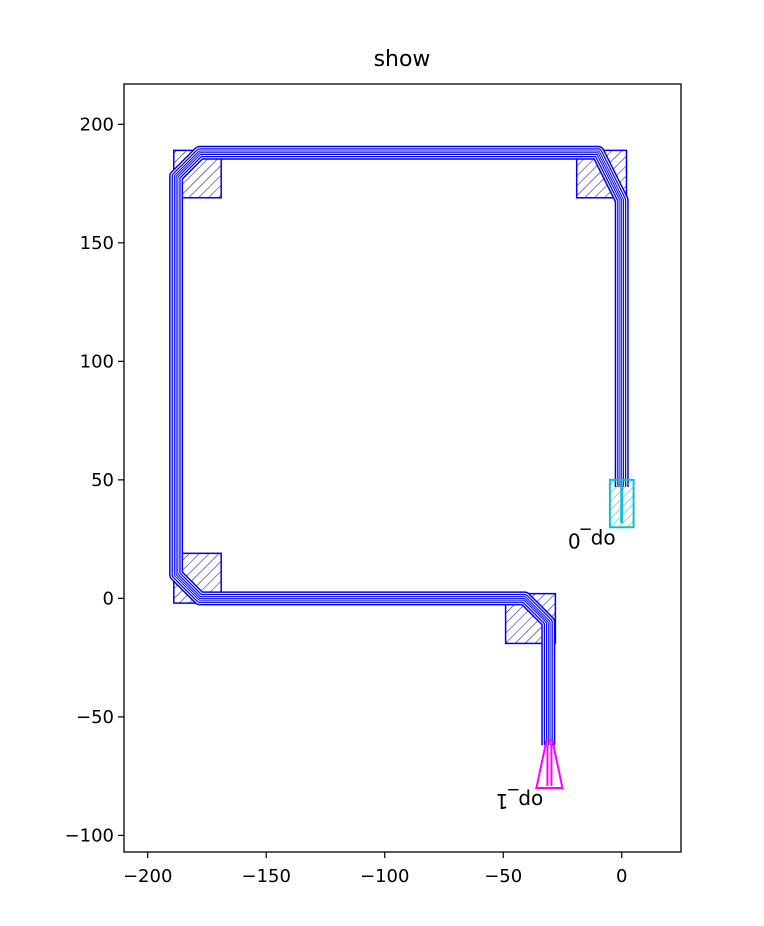  I want to click on y-axis: −100 −50 0 50 100 150 200, so click(94, 480).